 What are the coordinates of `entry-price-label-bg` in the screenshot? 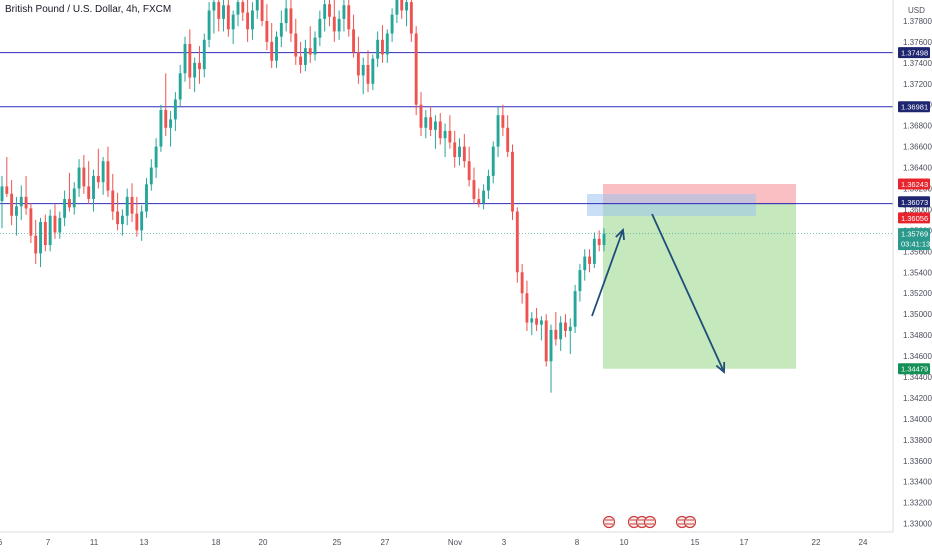 It's located at (914, 202).